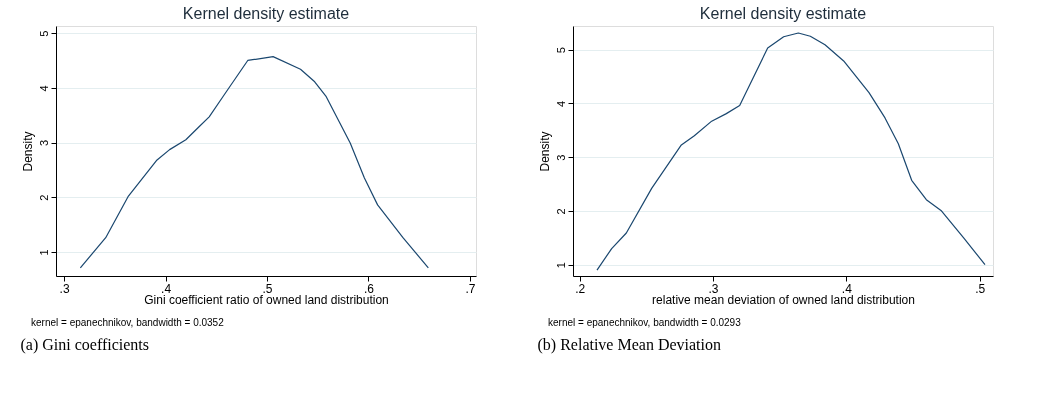  What do you see at coordinates (470, 288) in the screenshot?
I see `x-tick-label: .7` at bounding box center [470, 288].